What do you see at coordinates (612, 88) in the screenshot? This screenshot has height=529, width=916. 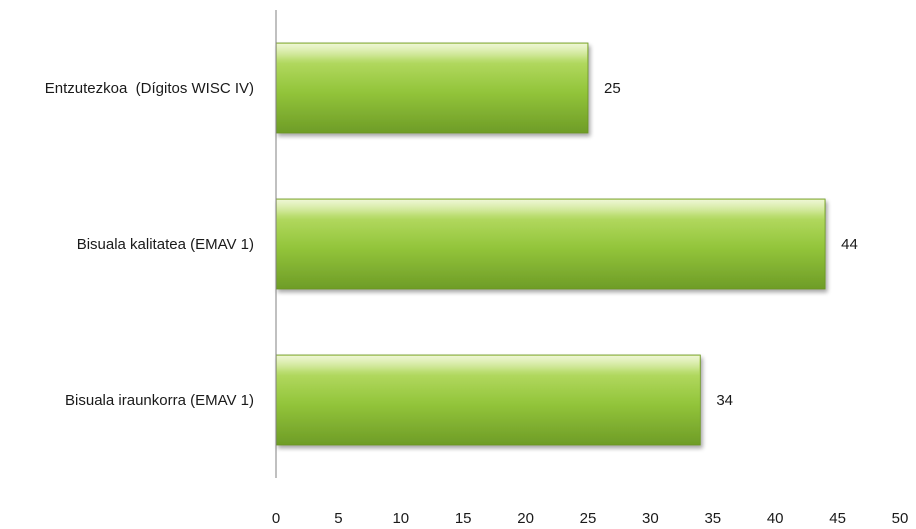 I see `data-label: 25` at bounding box center [612, 88].